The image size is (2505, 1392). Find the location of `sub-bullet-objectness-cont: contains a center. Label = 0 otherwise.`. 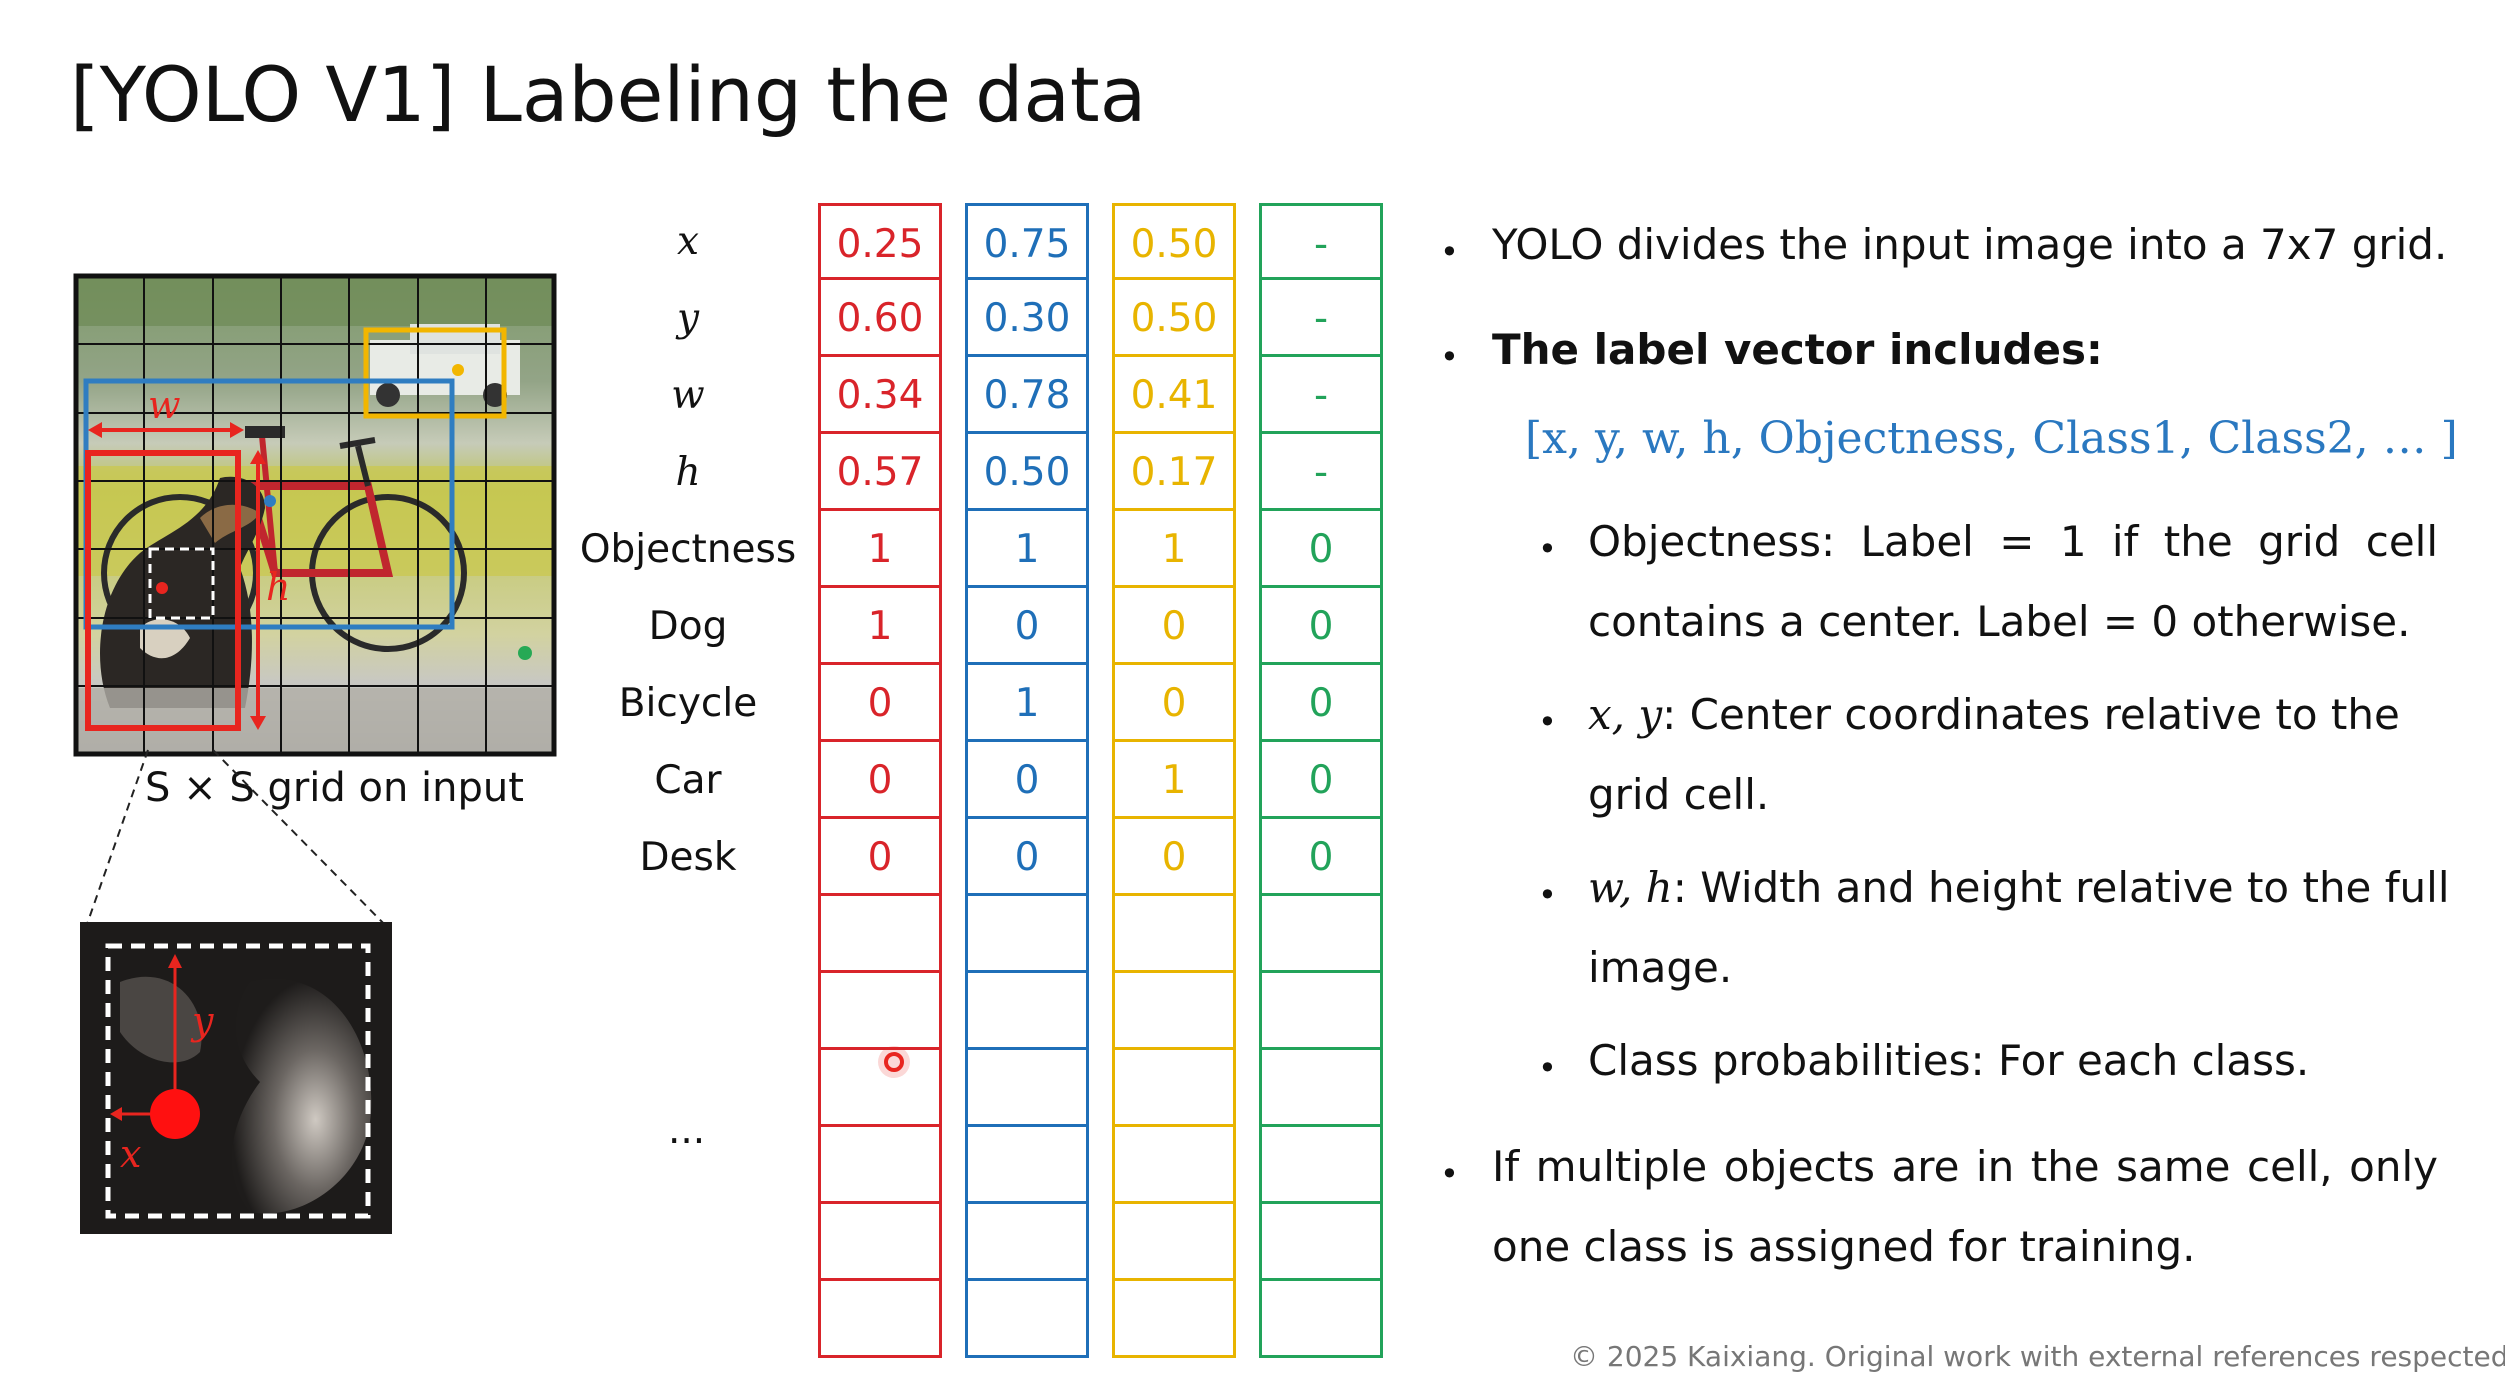

sub-bullet-objectness-cont: contains a center. Label = 0 otherwise. is located at coordinates (1999, 621).